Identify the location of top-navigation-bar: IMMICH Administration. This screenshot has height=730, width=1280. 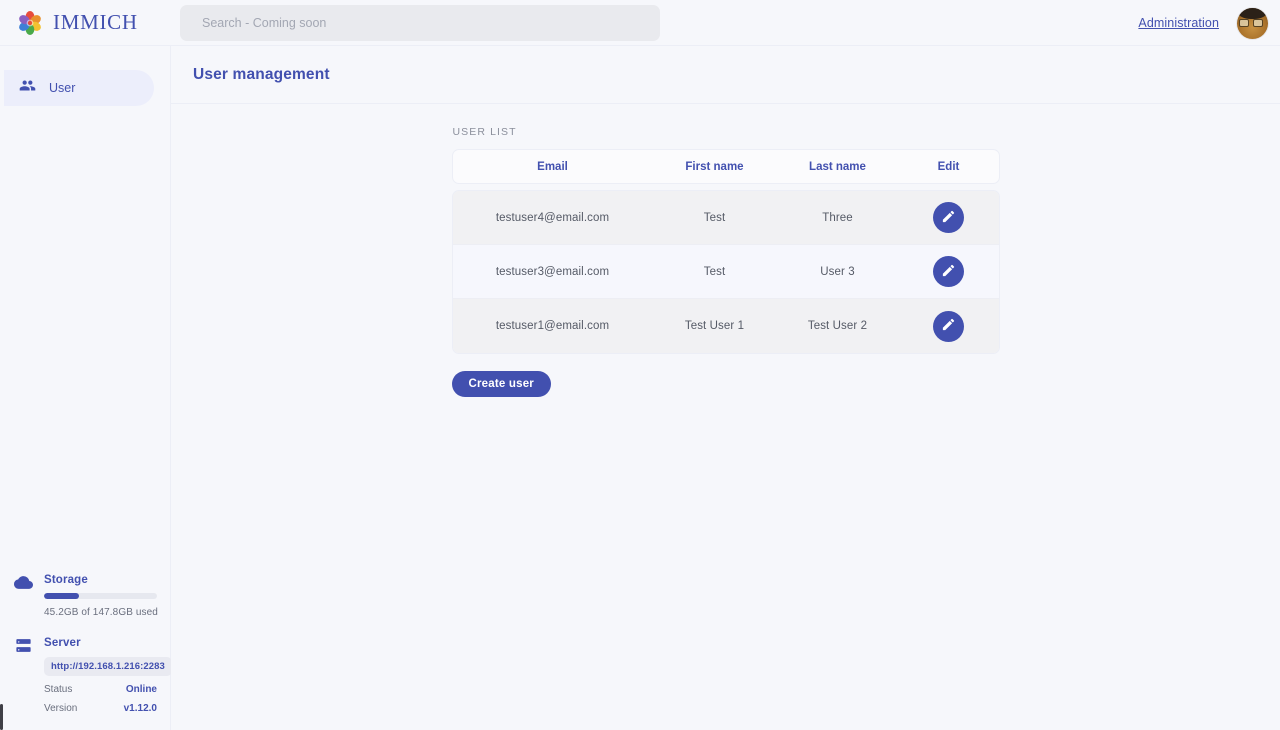
(640, 23).